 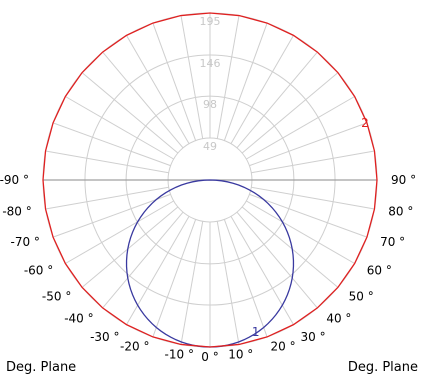 I want to click on angle-tick-label: 60 °, so click(x=379, y=271).